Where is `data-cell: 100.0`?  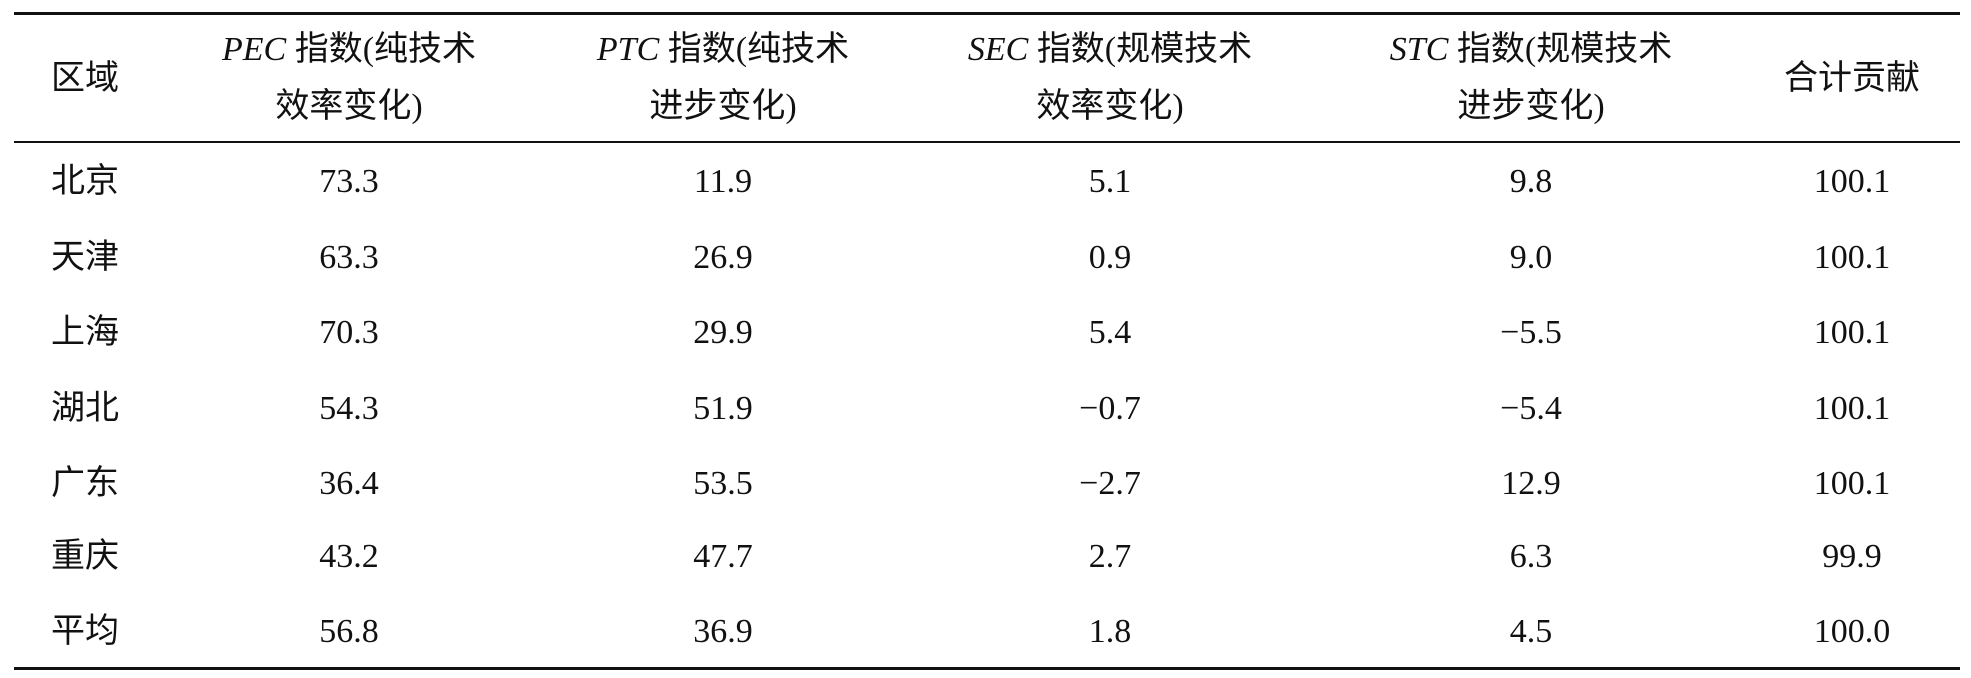
data-cell: 100.0 is located at coordinates (1852, 631).